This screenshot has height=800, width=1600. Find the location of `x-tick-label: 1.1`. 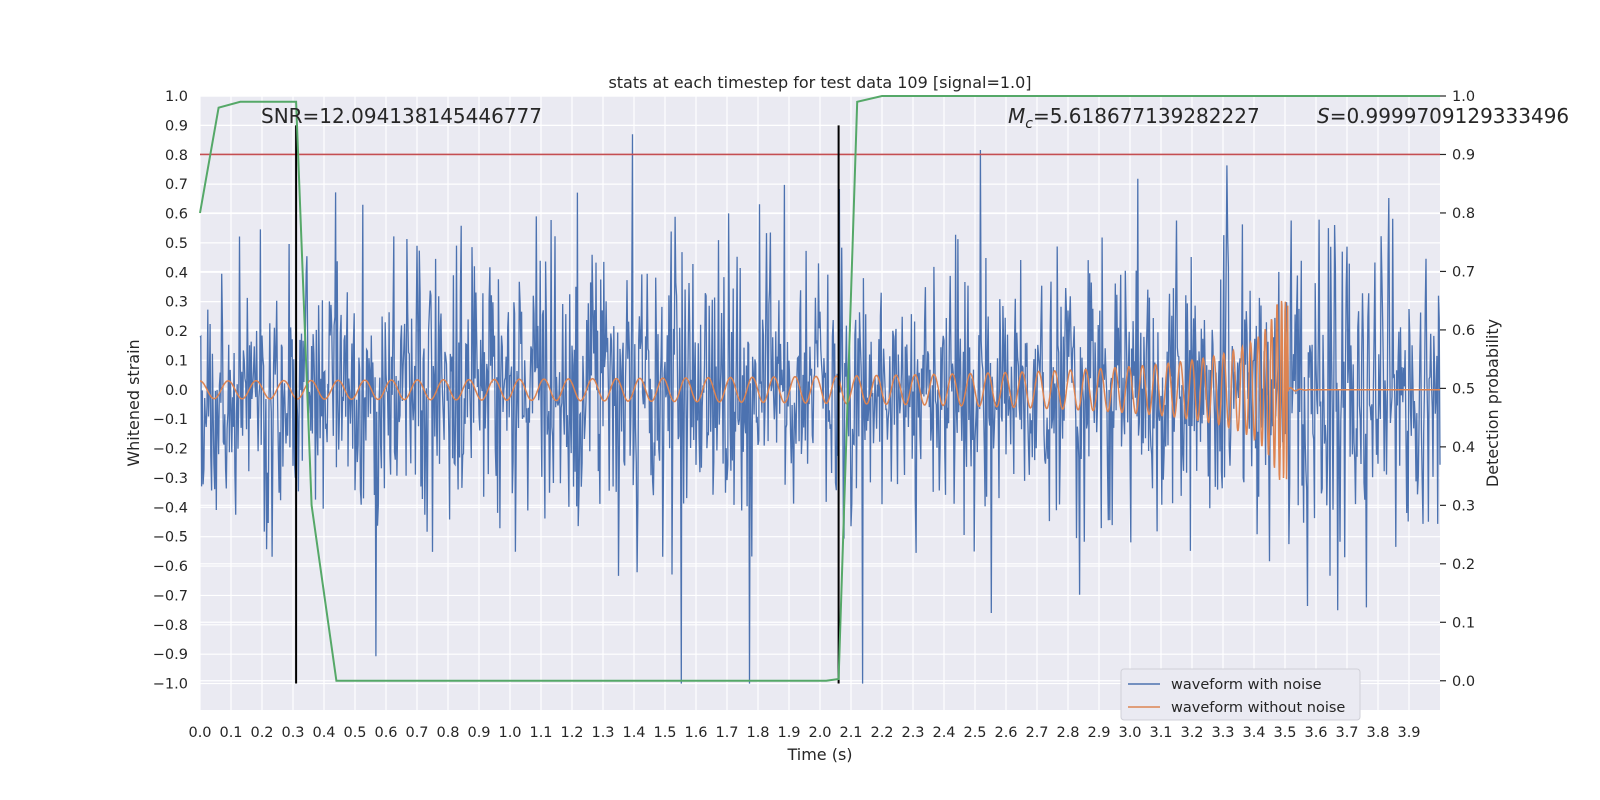

x-tick-label: 1.1 is located at coordinates (540, 733).